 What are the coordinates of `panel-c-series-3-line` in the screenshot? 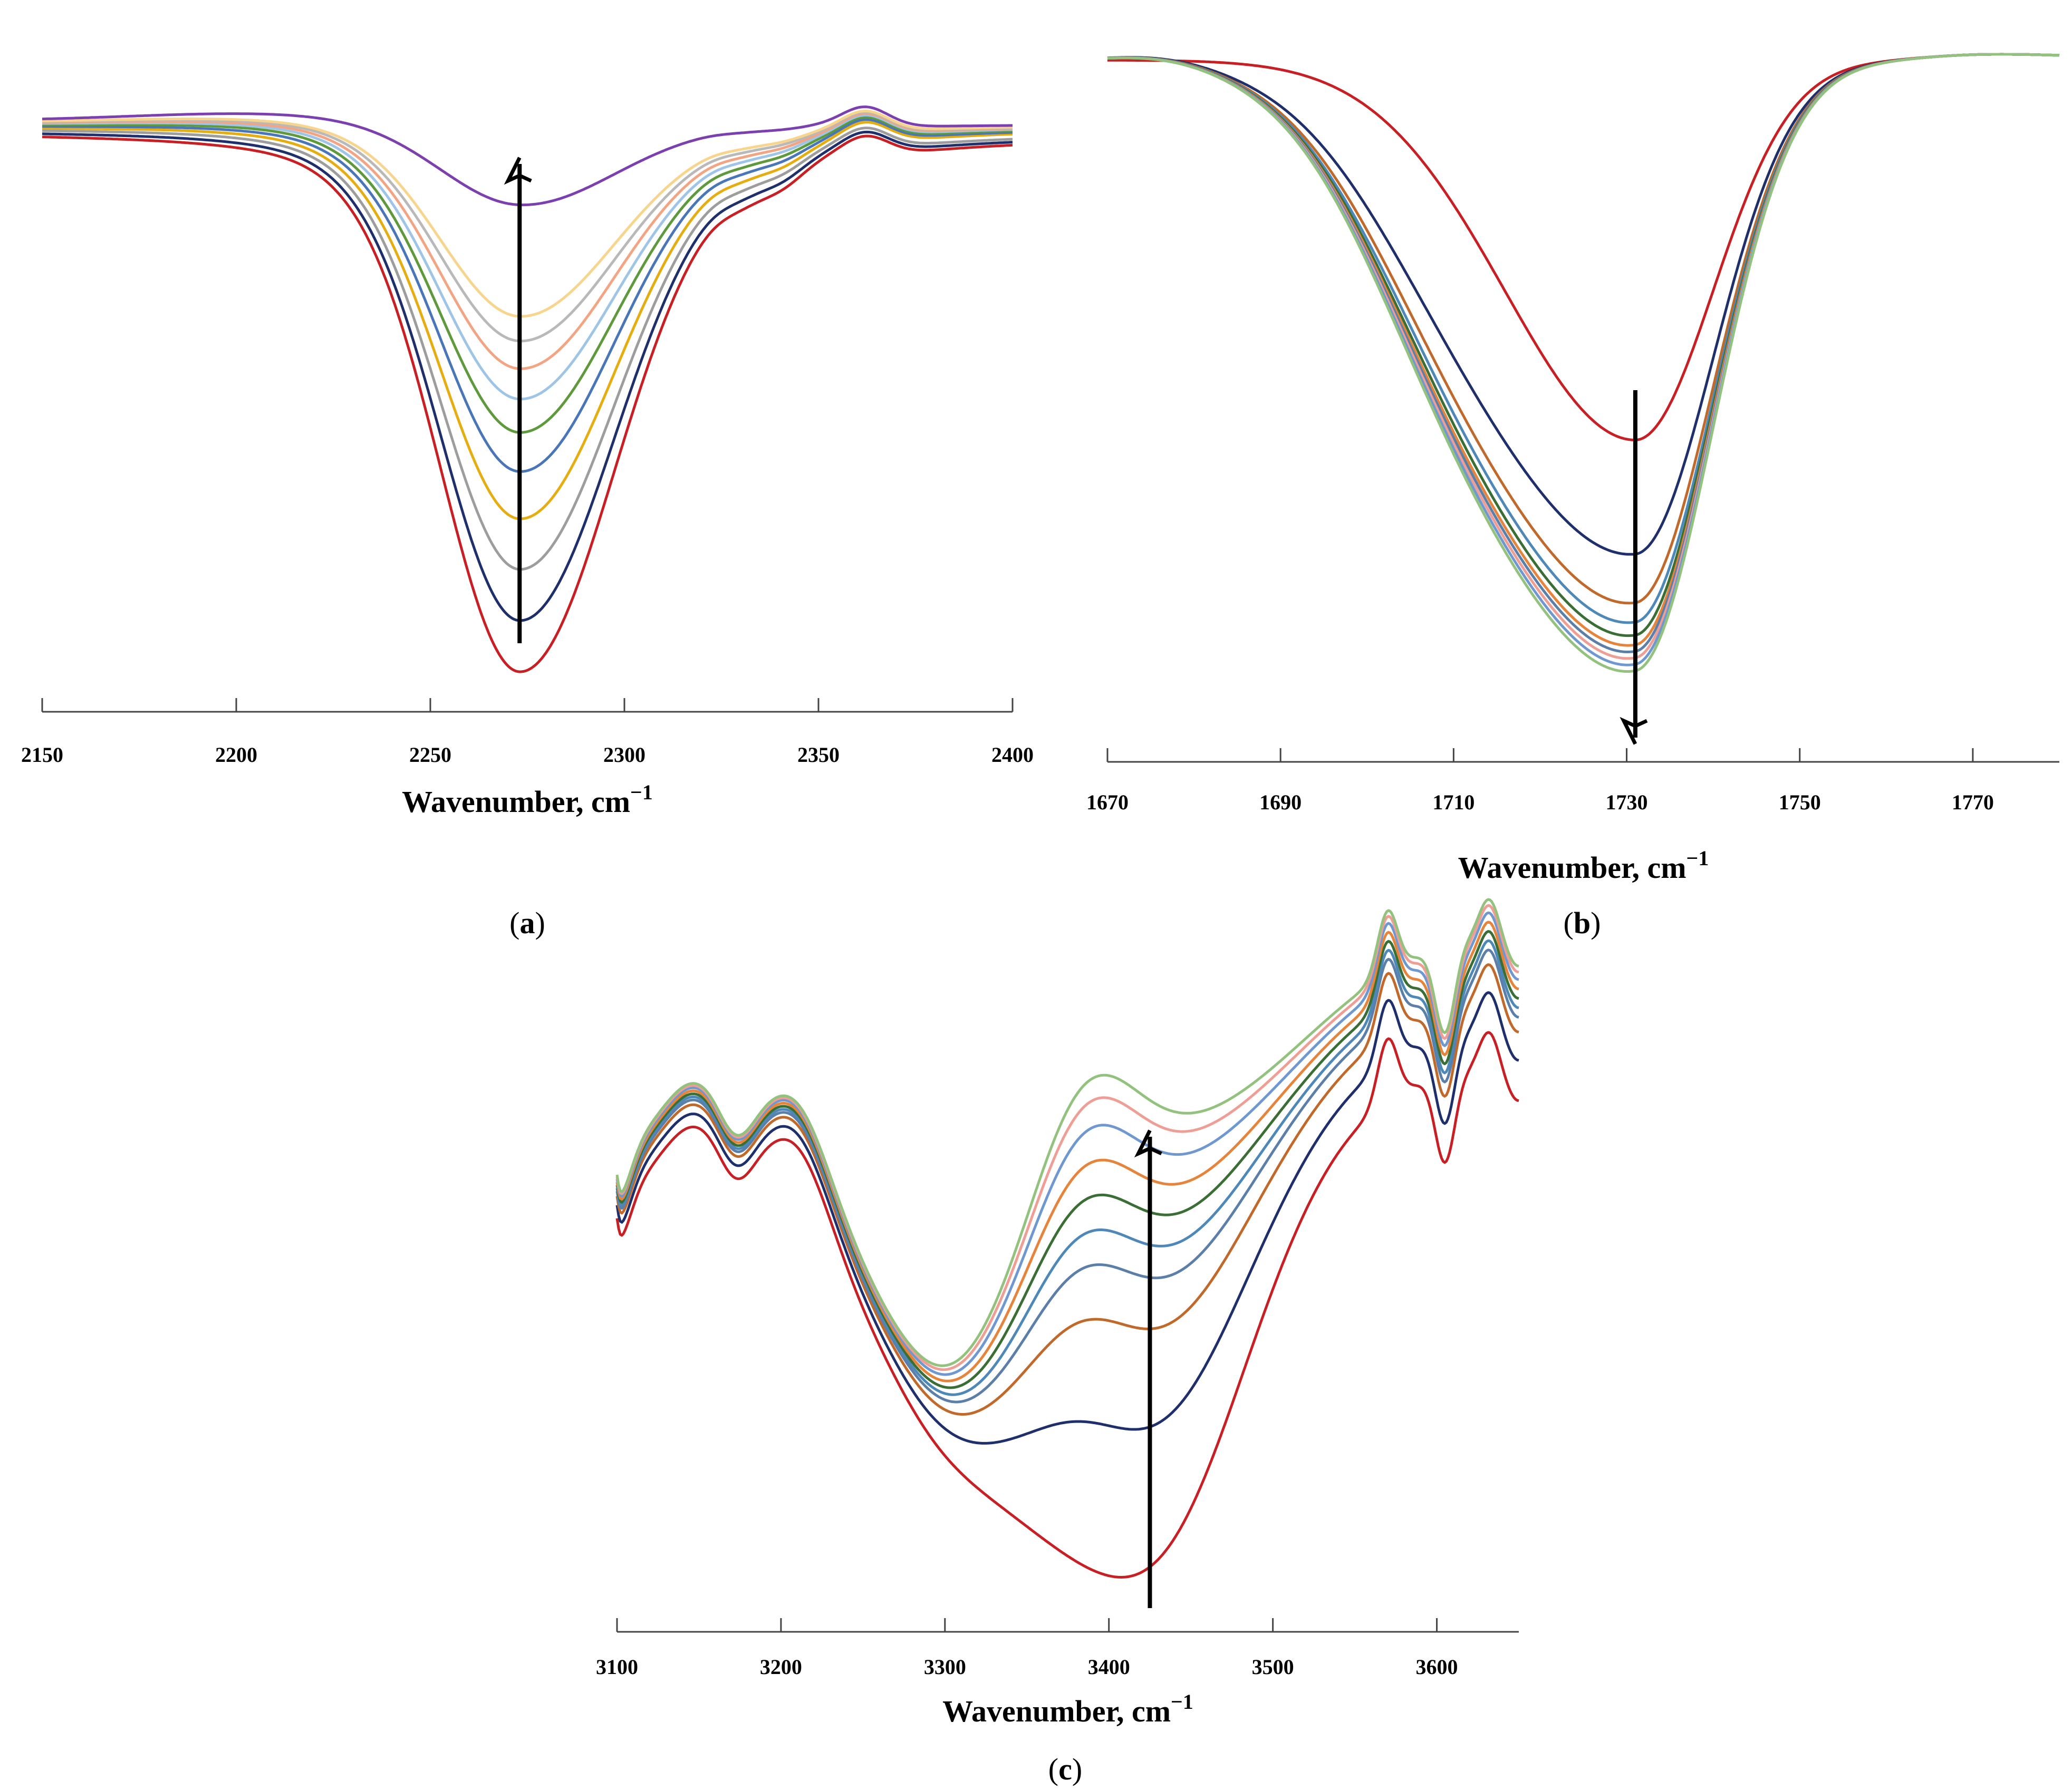 It's located at (1067, 1189).